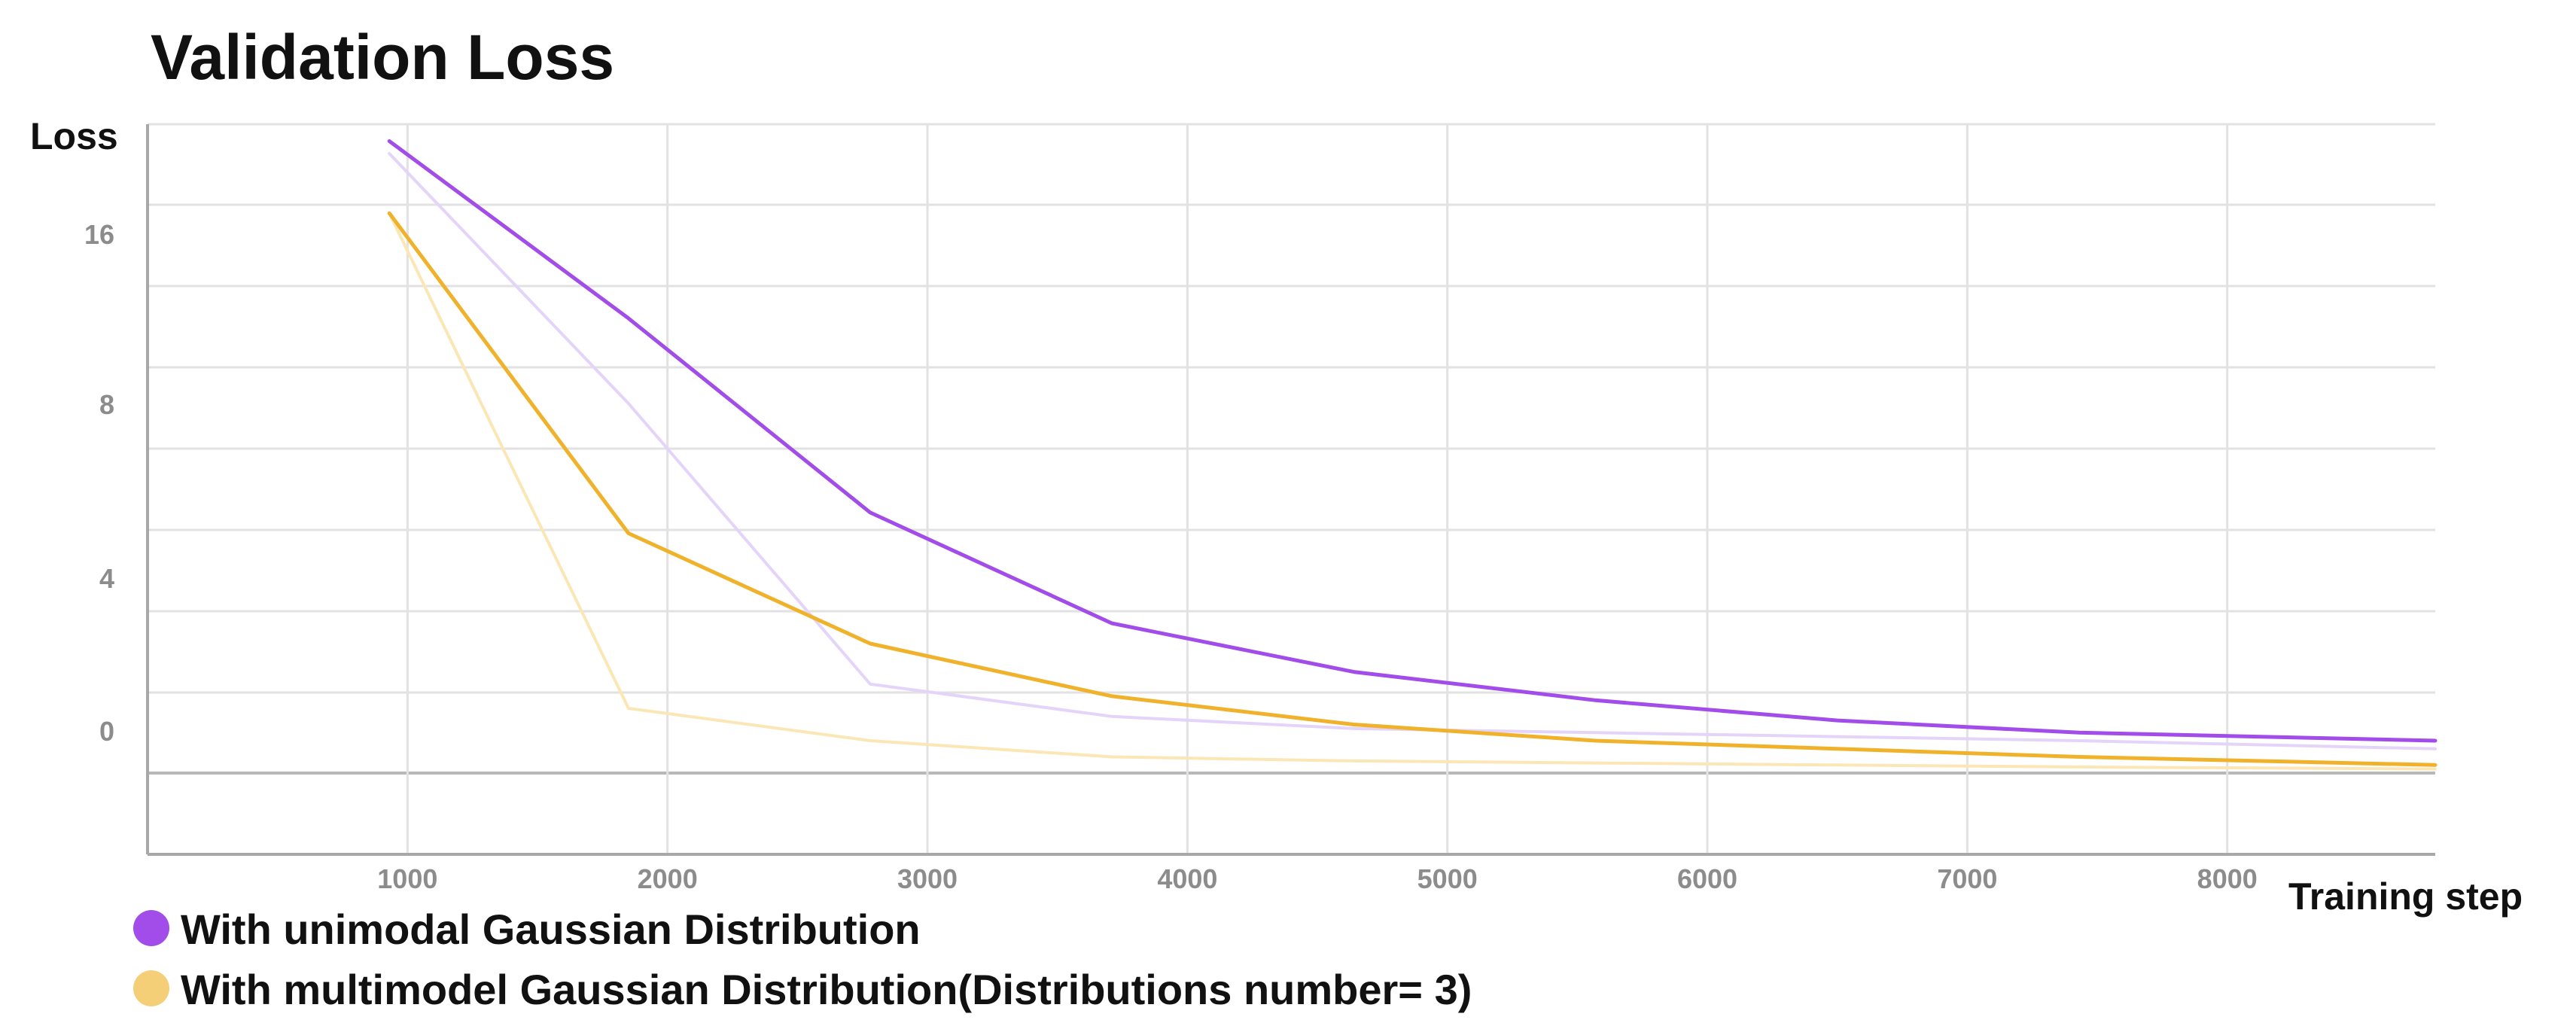 The height and width of the screenshot is (1032, 2576). What do you see at coordinates (106, 404) in the screenshot?
I see `y-tick-label-8: 8` at bounding box center [106, 404].